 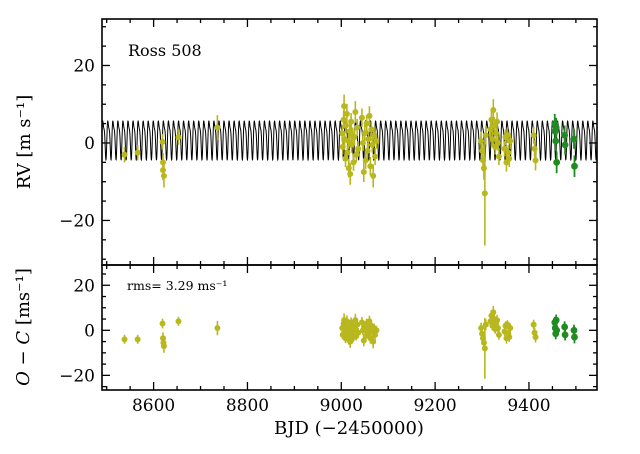 What do you see at coordinates (24, 142) in the screenshot?
I see `rv-y-axis-label: RV [m s⁻¹]` at bounding box center [24, 142].